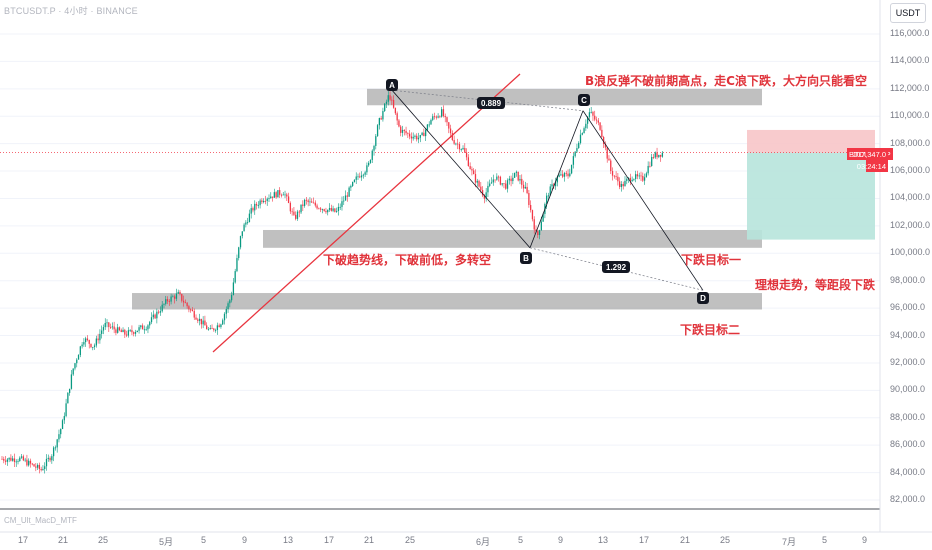 The height and width of the screenshot is (550, 932). Describe the element at coordinates (23, 540) in the screenshot. I see `x-tick-label: 17` at that location.